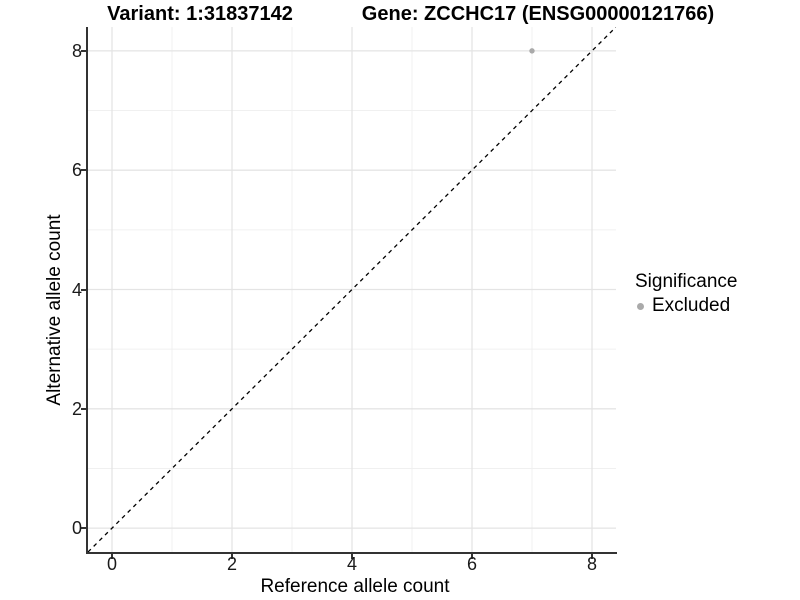 The height and width of the screenshot is (600, 800). Describe the element at coordinates (76, 289) in the screenshot. I see `y-tick-label: 4` at that location.